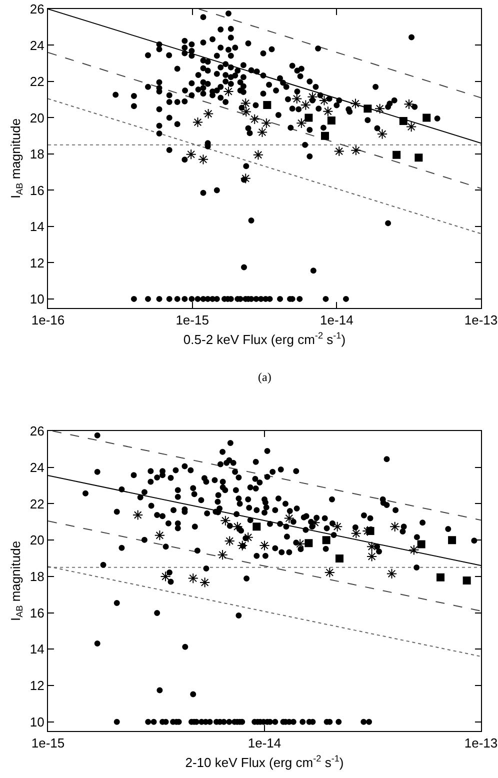  Describe the element at coordinates (264, 339) in the screenshot. I see `x-axis-title: 0.5-2 keV Flux (erg cm$^{-2}$ s$^{-1}$)` at that location.